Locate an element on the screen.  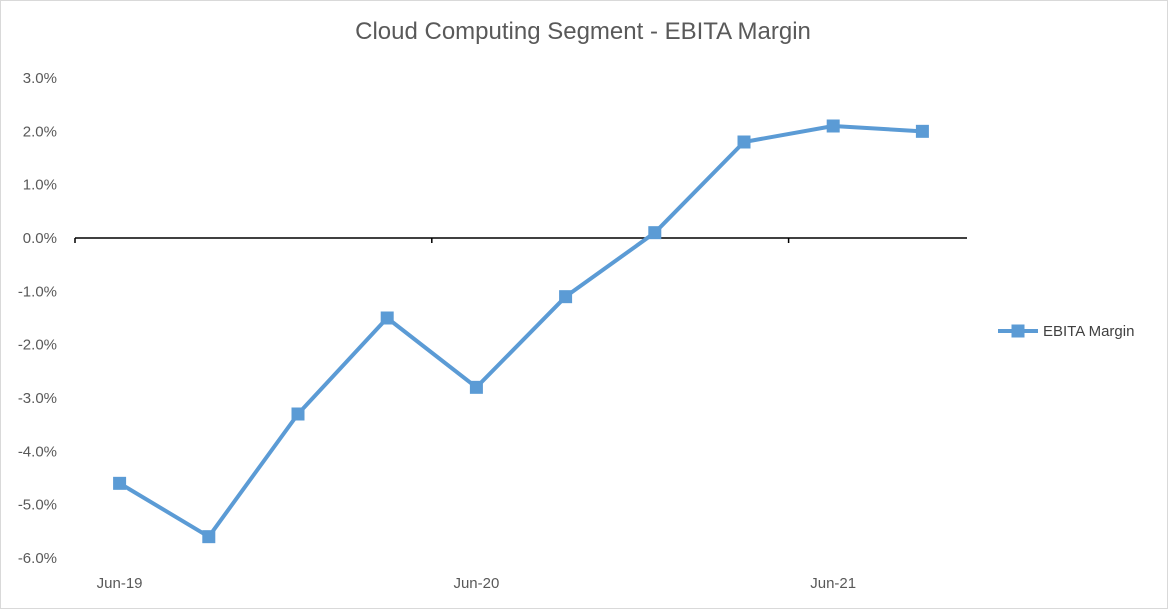
y-tick-label: -5.0% is located at coordinates (37, 505).